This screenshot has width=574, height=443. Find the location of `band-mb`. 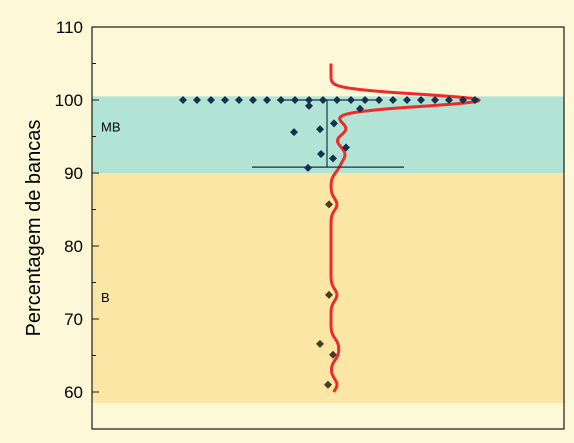

band-mb is located at coordinates (328, 134).